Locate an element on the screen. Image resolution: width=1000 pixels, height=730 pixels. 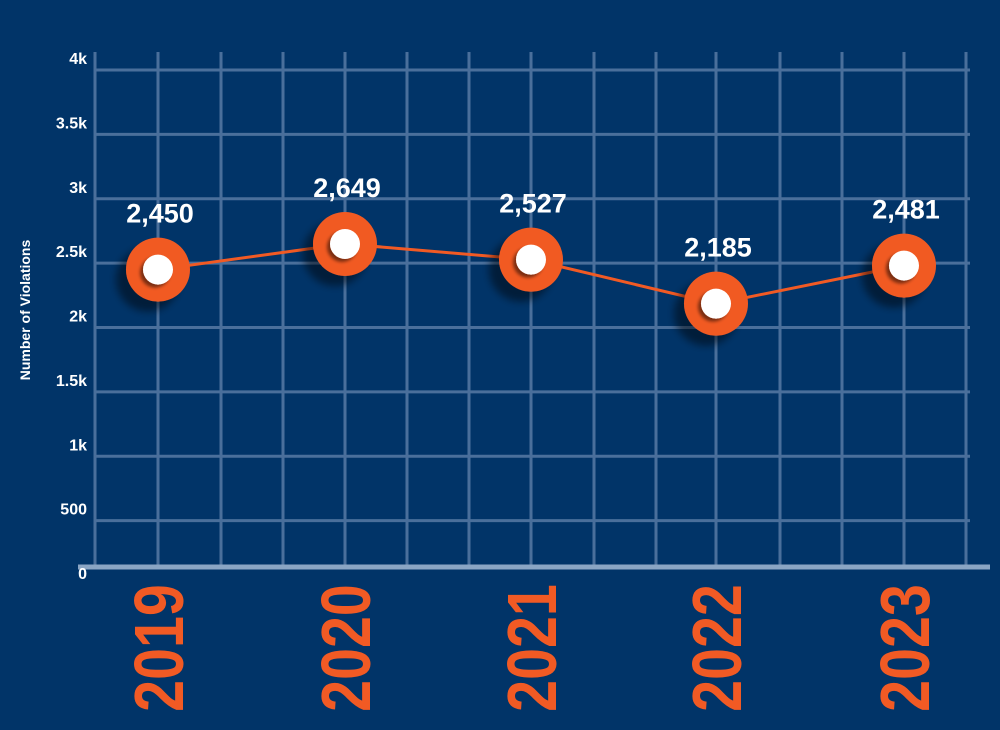
x-tick-label: 2019 is located at coordinates (159, 648).